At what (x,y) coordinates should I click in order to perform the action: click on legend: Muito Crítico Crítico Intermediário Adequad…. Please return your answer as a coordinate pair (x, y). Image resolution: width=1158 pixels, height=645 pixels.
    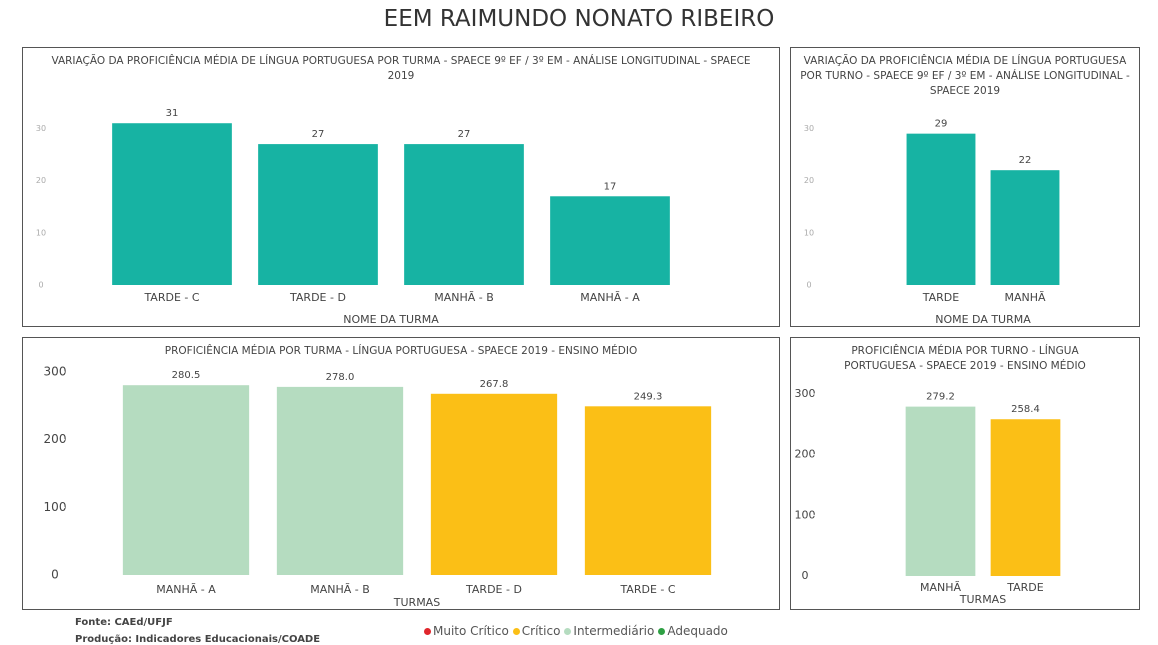
    Looking at the image, I should click on (574, 631).